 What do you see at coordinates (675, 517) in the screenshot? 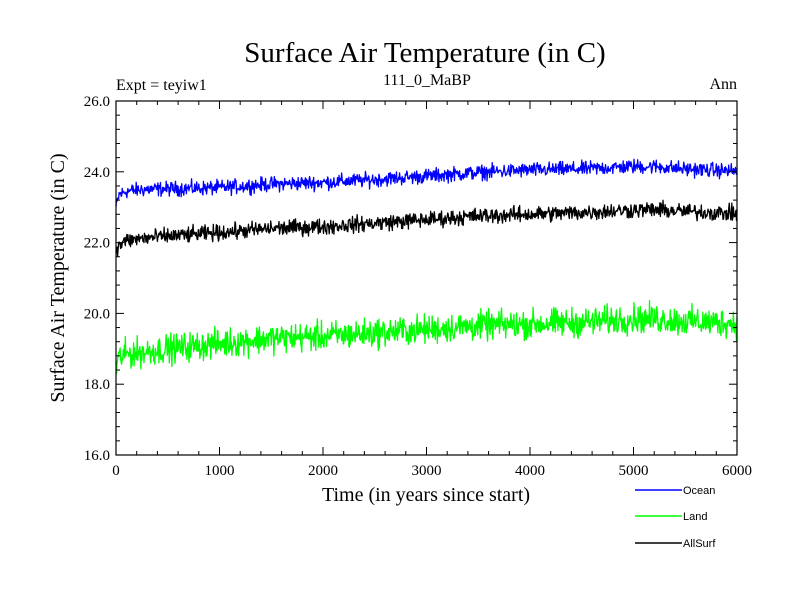
I see `legend: Ocean Land AllSurf` at bounding box center [675, 517].